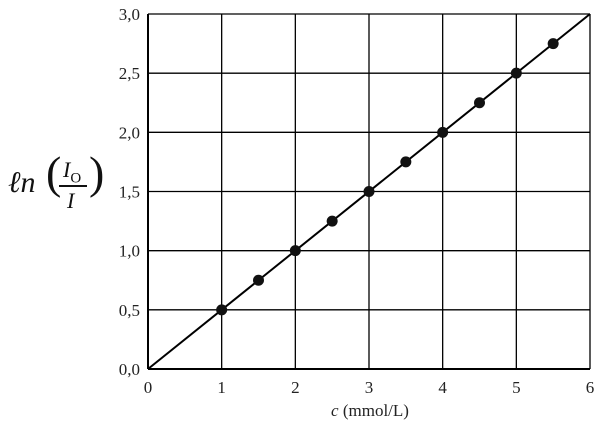  I want to click on y-axis-label: ℓn ( IO I ), so click(55, 183).